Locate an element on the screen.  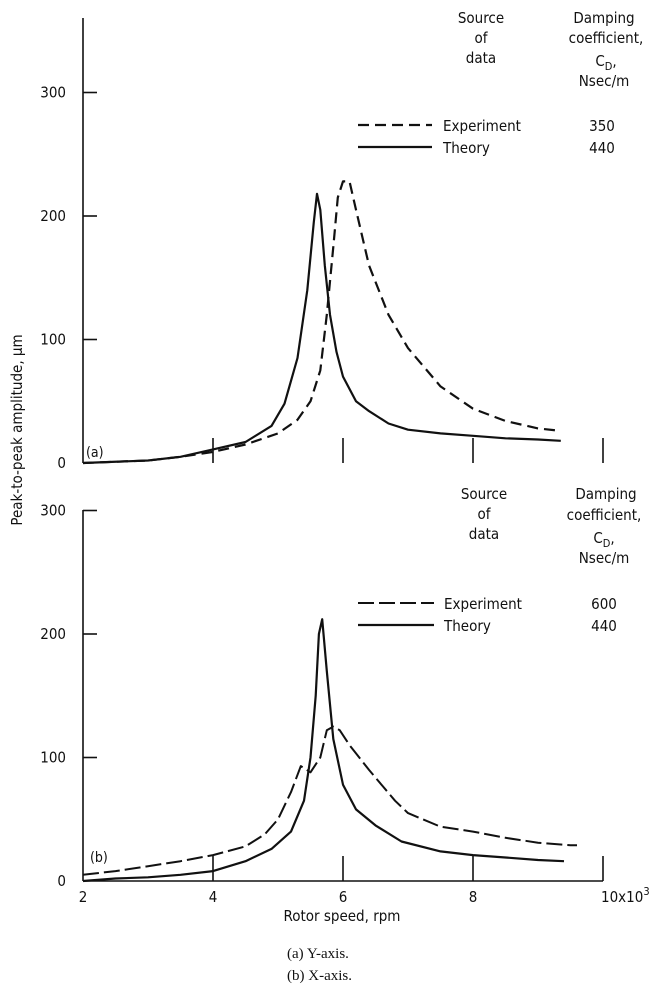
legend-b-experiment-label: Experiment is located at coordinates (483, 604).